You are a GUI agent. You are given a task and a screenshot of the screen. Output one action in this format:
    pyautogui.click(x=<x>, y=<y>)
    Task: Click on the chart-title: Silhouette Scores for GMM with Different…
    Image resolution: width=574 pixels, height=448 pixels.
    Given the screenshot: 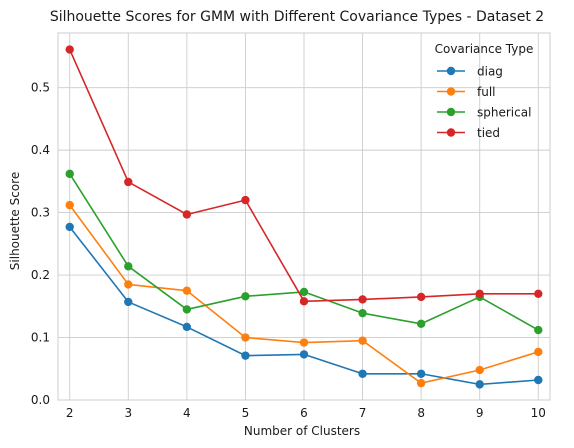 What is the action you would take?
    pyautogui.click(x=297, y=17)
    